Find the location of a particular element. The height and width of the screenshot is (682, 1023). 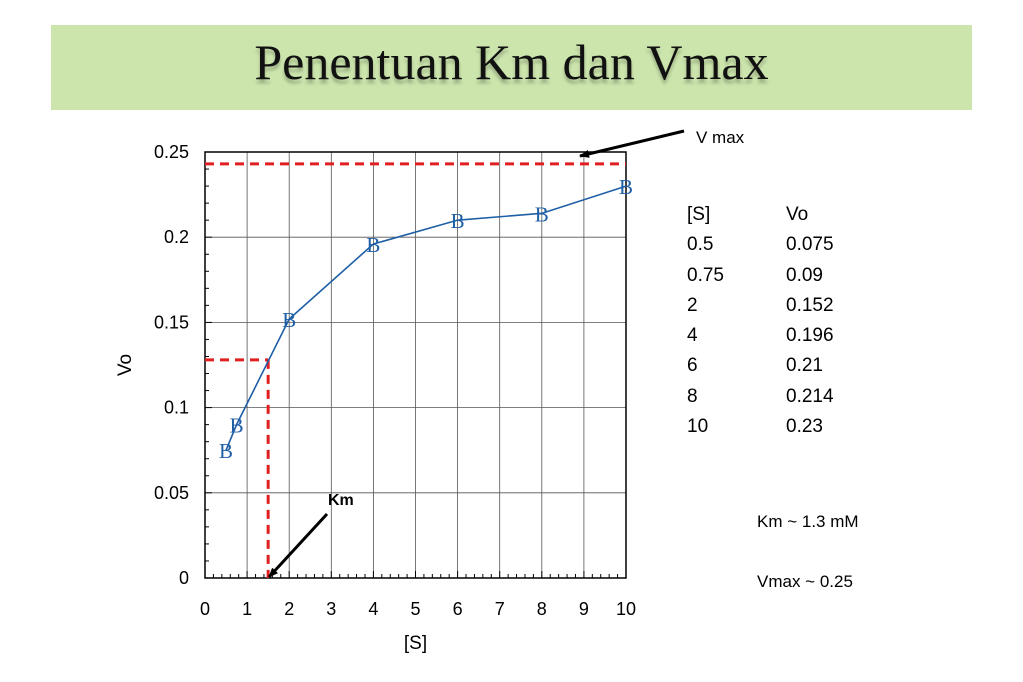

y-tick-label: 0 is located at coordinates (184, 578).